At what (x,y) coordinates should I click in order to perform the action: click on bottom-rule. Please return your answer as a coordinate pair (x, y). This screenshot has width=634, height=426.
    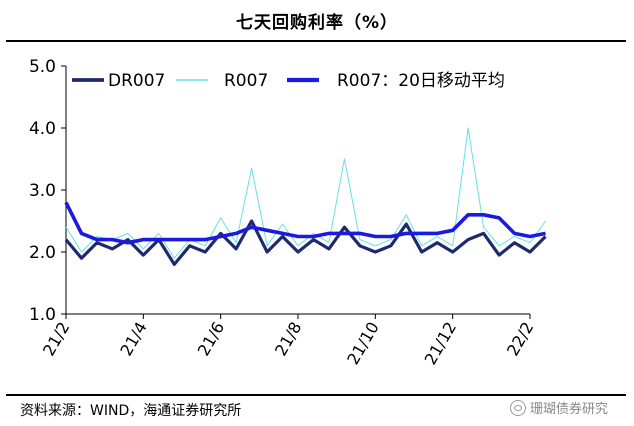
    Looking at the image, I should click on (316, 395).